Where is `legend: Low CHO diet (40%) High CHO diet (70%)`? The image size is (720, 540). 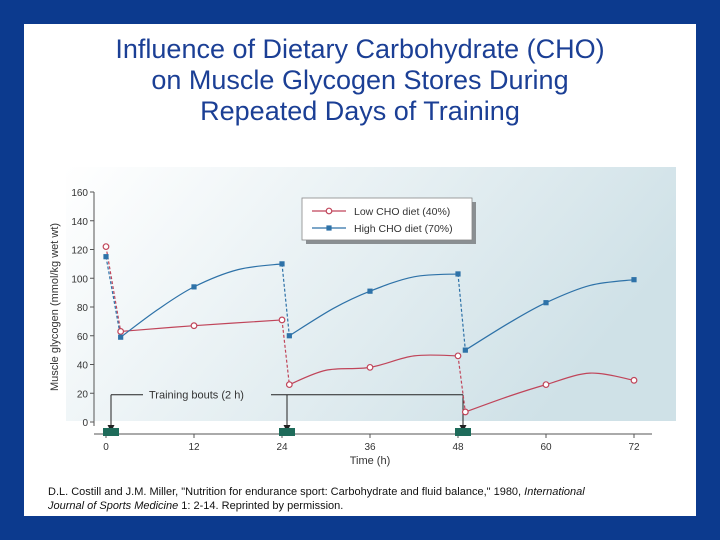
legend: Low CHO diet (40%) High CHO diet (70%) is located at coordinates (388, 220).